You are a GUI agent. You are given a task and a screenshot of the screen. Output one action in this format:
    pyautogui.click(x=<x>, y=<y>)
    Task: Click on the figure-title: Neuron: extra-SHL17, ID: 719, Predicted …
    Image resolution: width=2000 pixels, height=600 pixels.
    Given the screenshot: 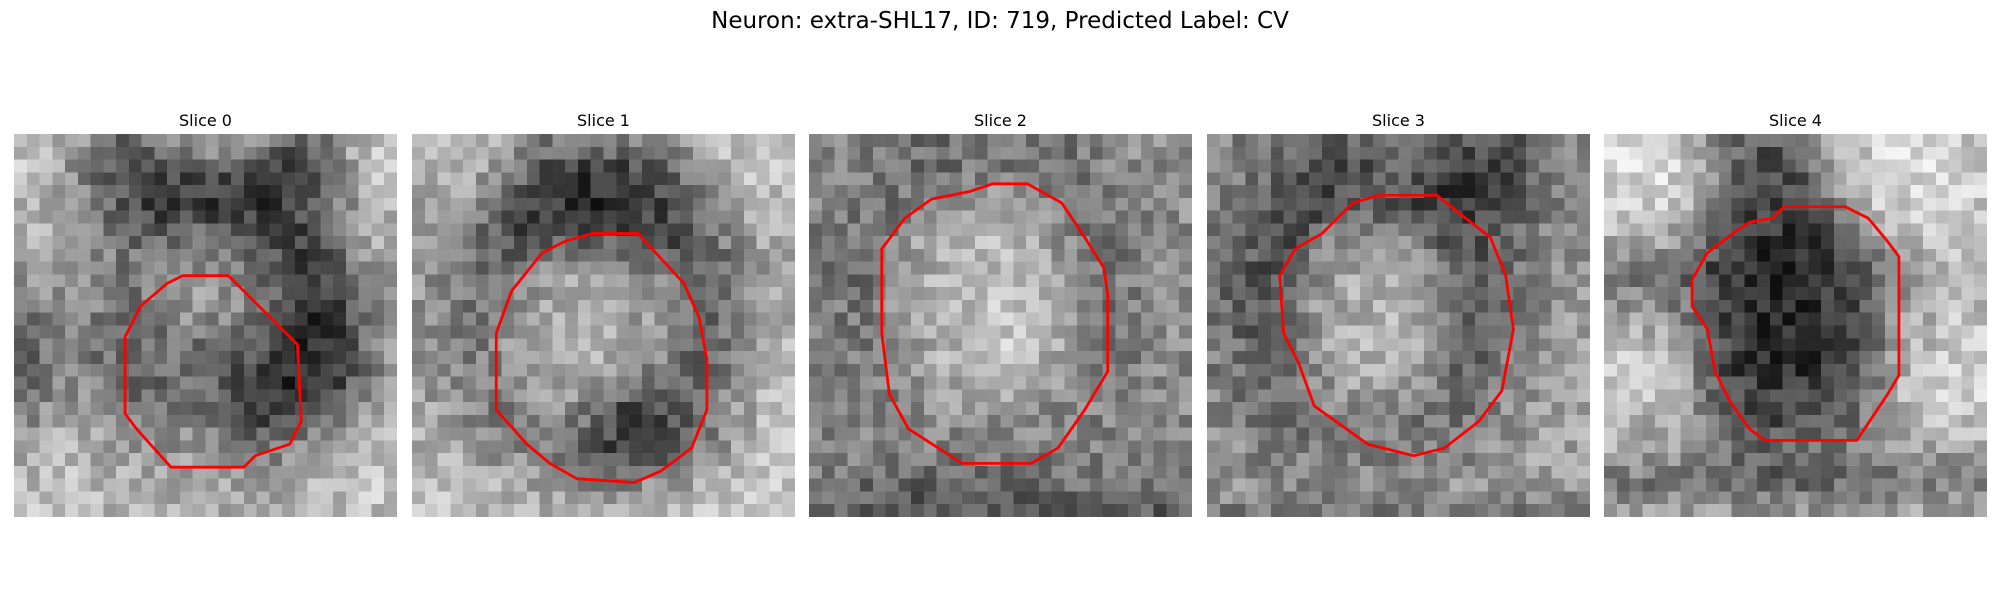 What is the action you would take?
    pyautogui.click(x=1000, y=21)
    